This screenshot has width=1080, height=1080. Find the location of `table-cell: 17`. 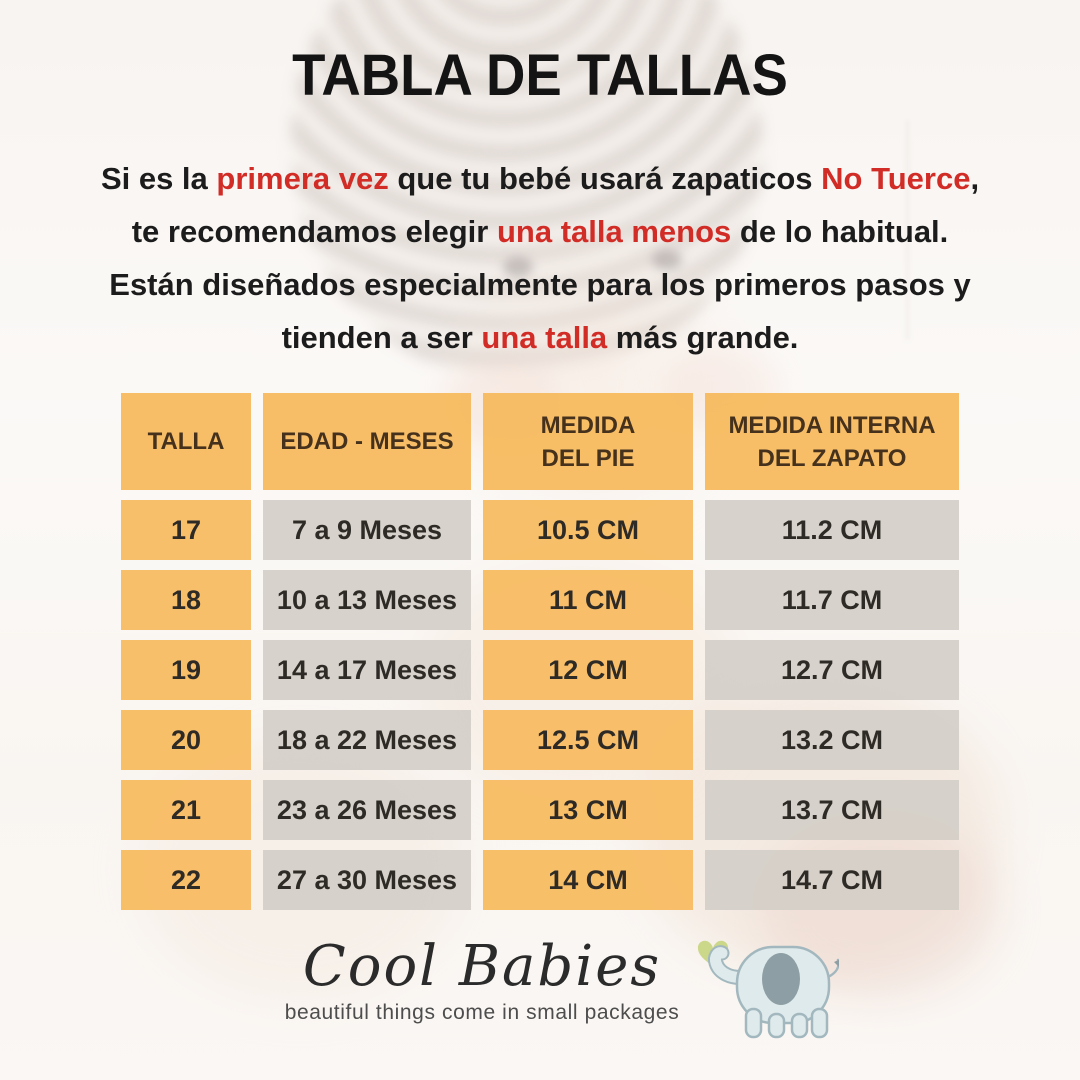

table-cell: 17 is located at coordinates (186, 530).